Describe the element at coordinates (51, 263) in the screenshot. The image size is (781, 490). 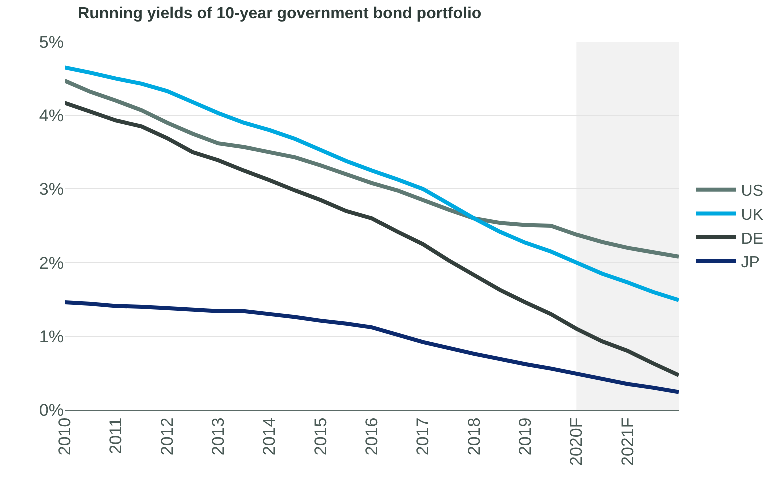
I see `y-tick-label: 2%` at that location.